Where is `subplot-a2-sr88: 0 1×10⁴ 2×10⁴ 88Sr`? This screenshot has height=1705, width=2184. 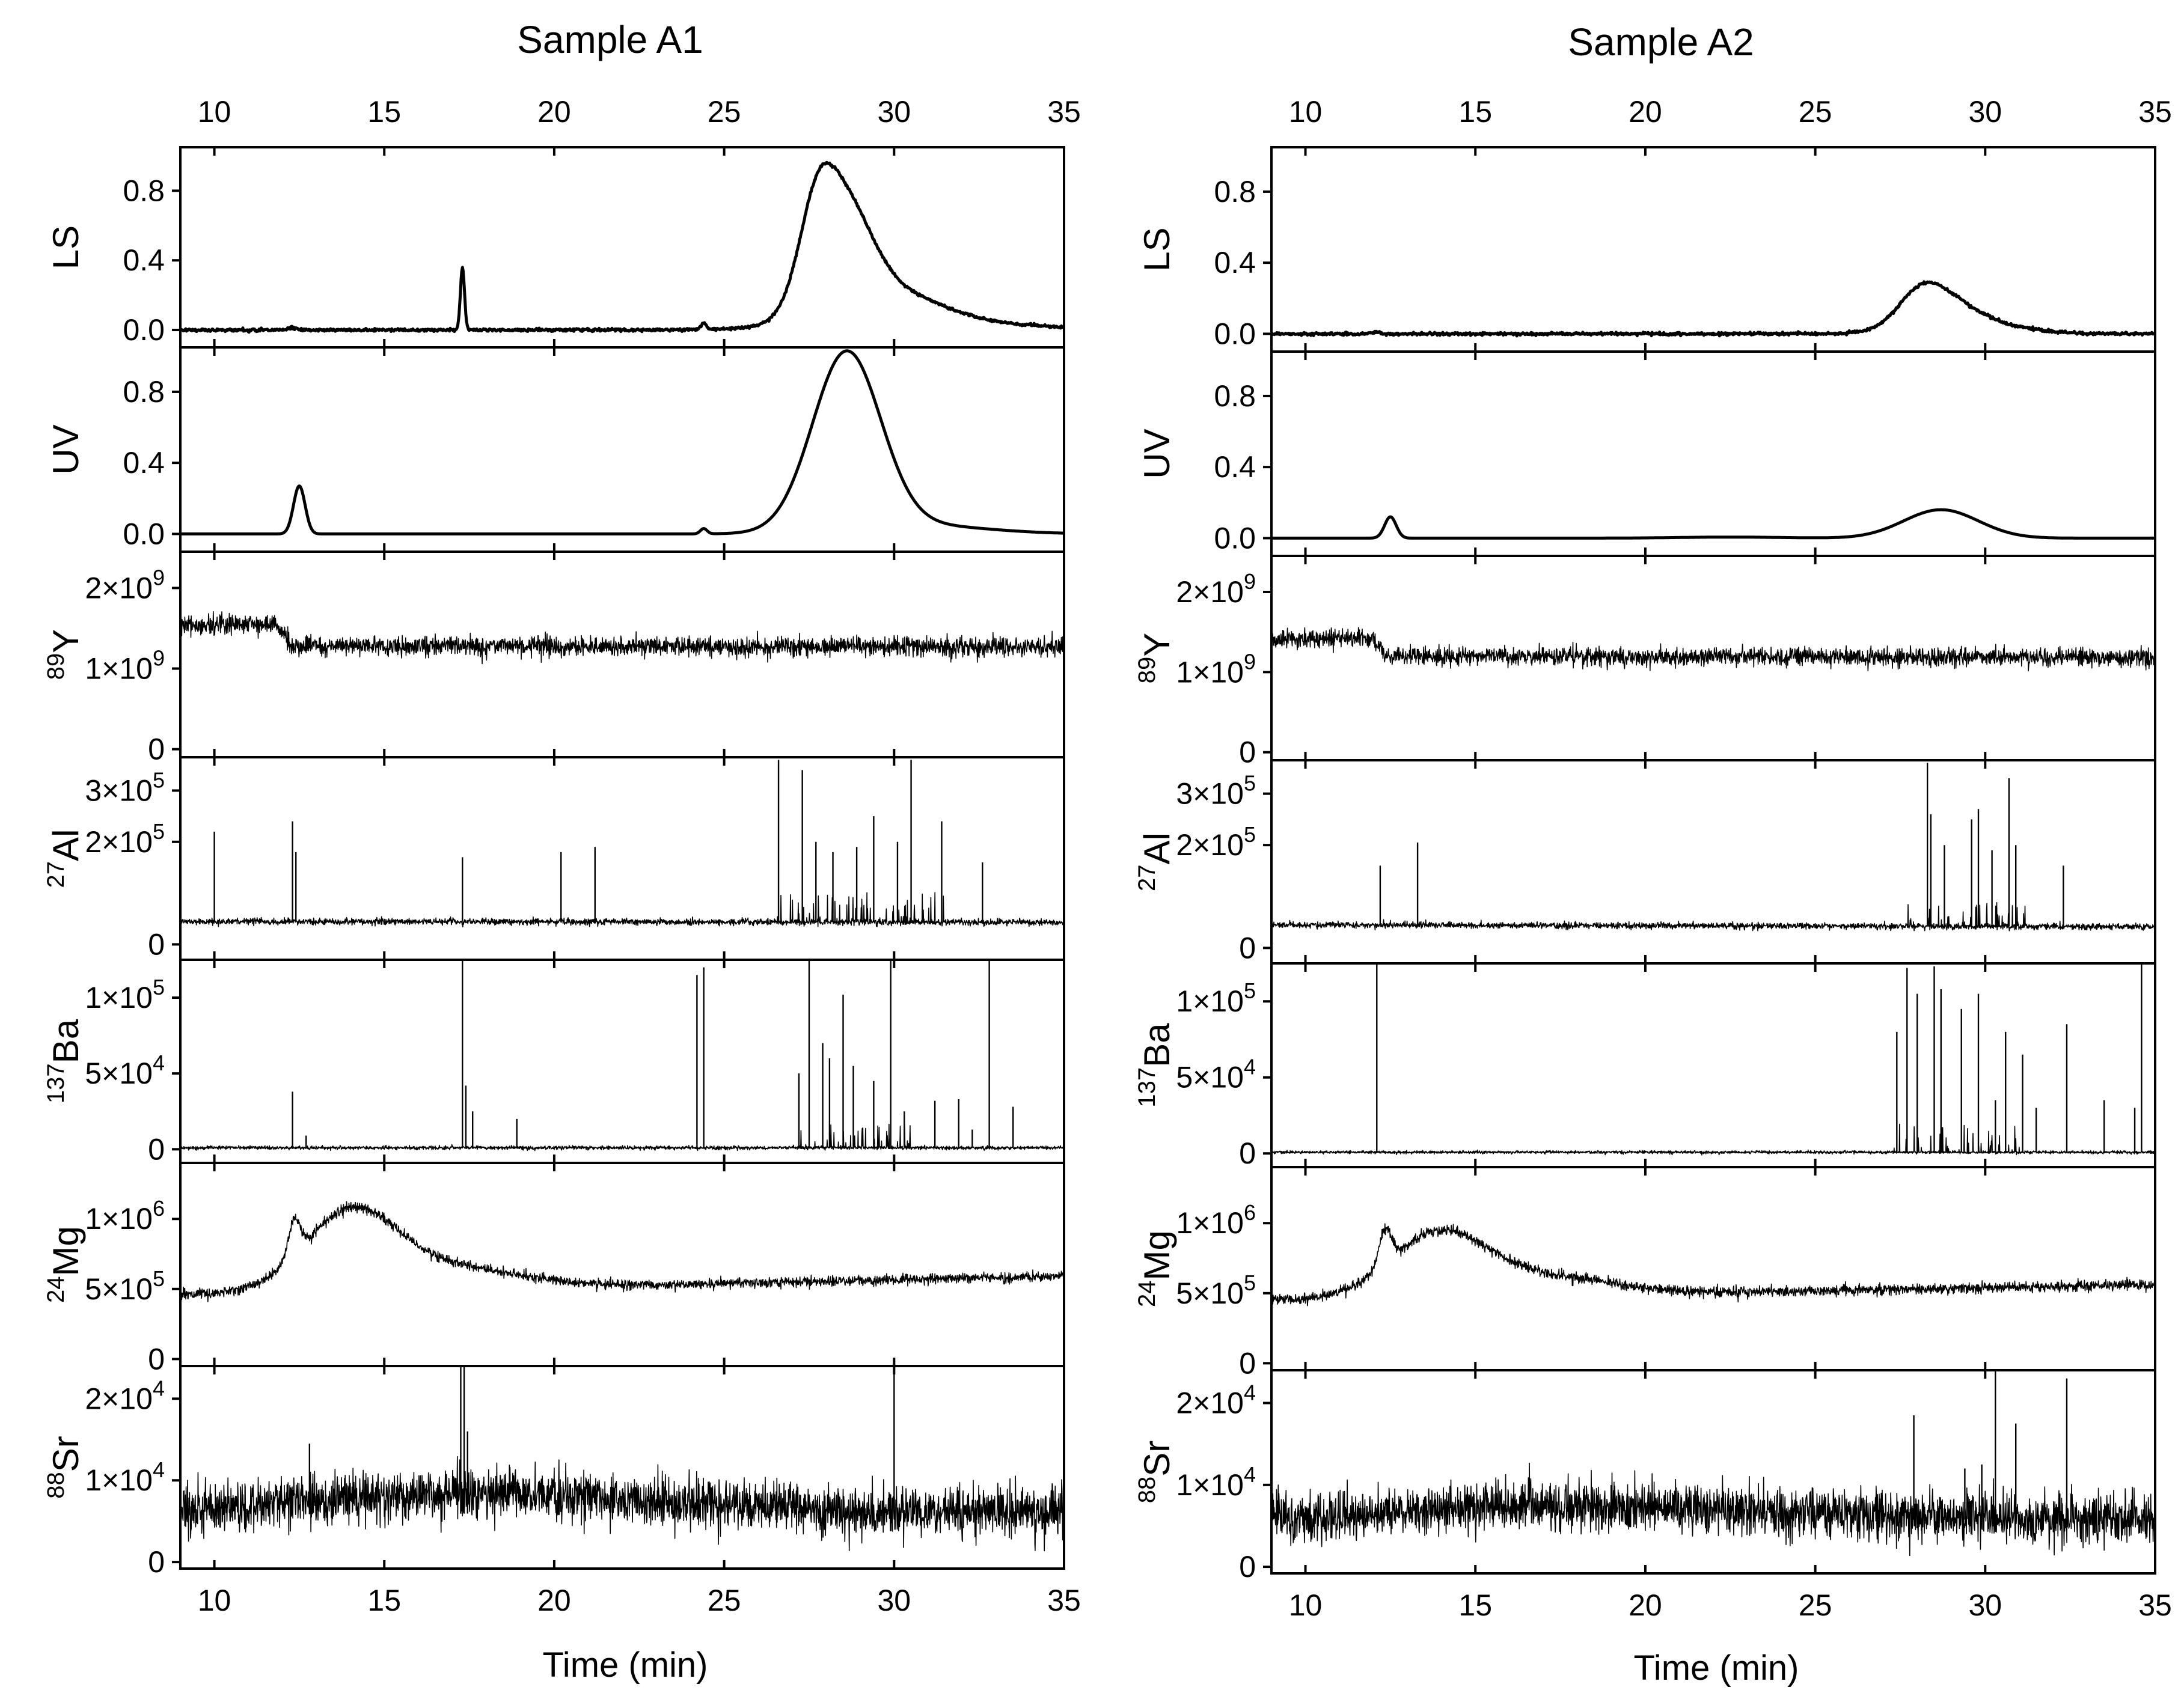
subplot-a2-sr88: 0 1×10⁴ 2×10⁴ 88Sr is located at coordinates (1645, 1476).